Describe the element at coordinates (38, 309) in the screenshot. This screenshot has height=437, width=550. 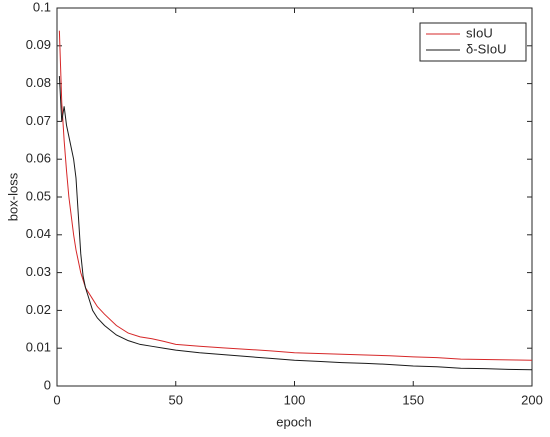
I see `y-tick-label: 0.02` at that location.